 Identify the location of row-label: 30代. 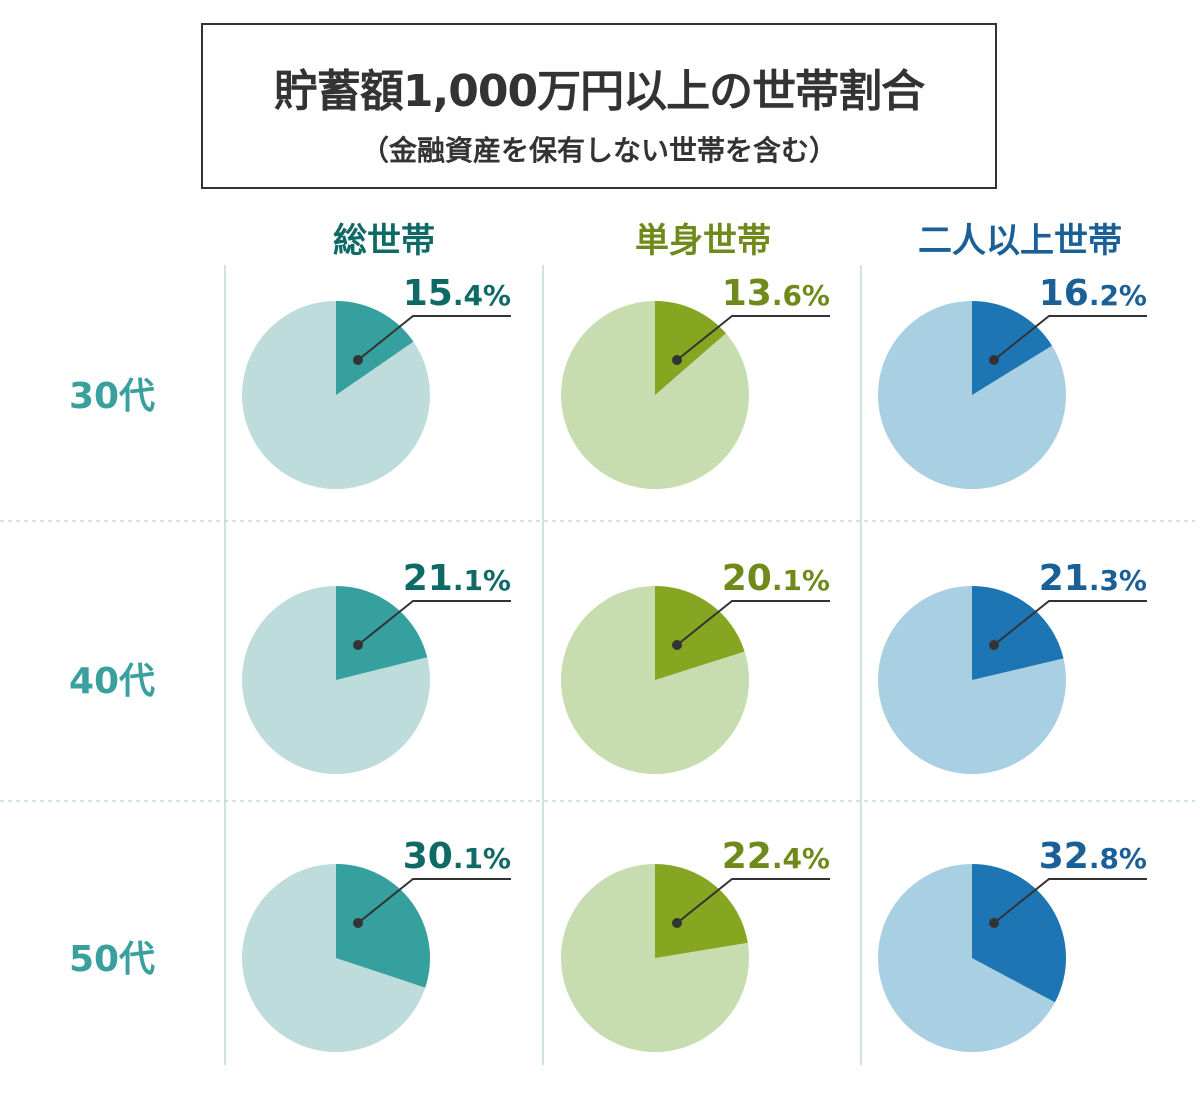
(112, 396).